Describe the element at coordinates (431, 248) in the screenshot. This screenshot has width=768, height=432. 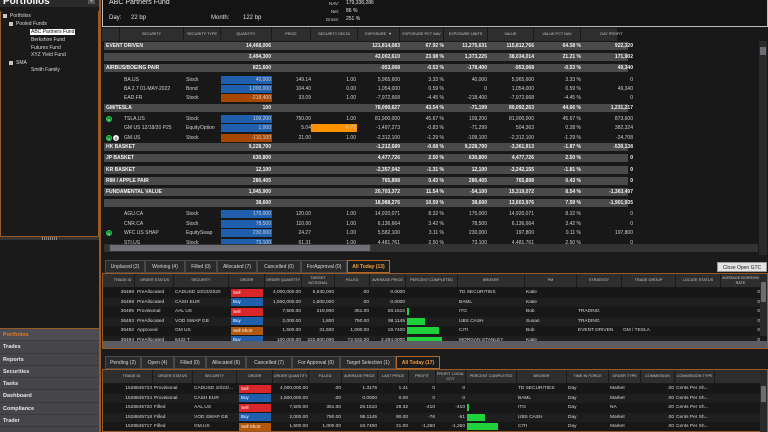
I see `positions-hscrollbar` at that location.